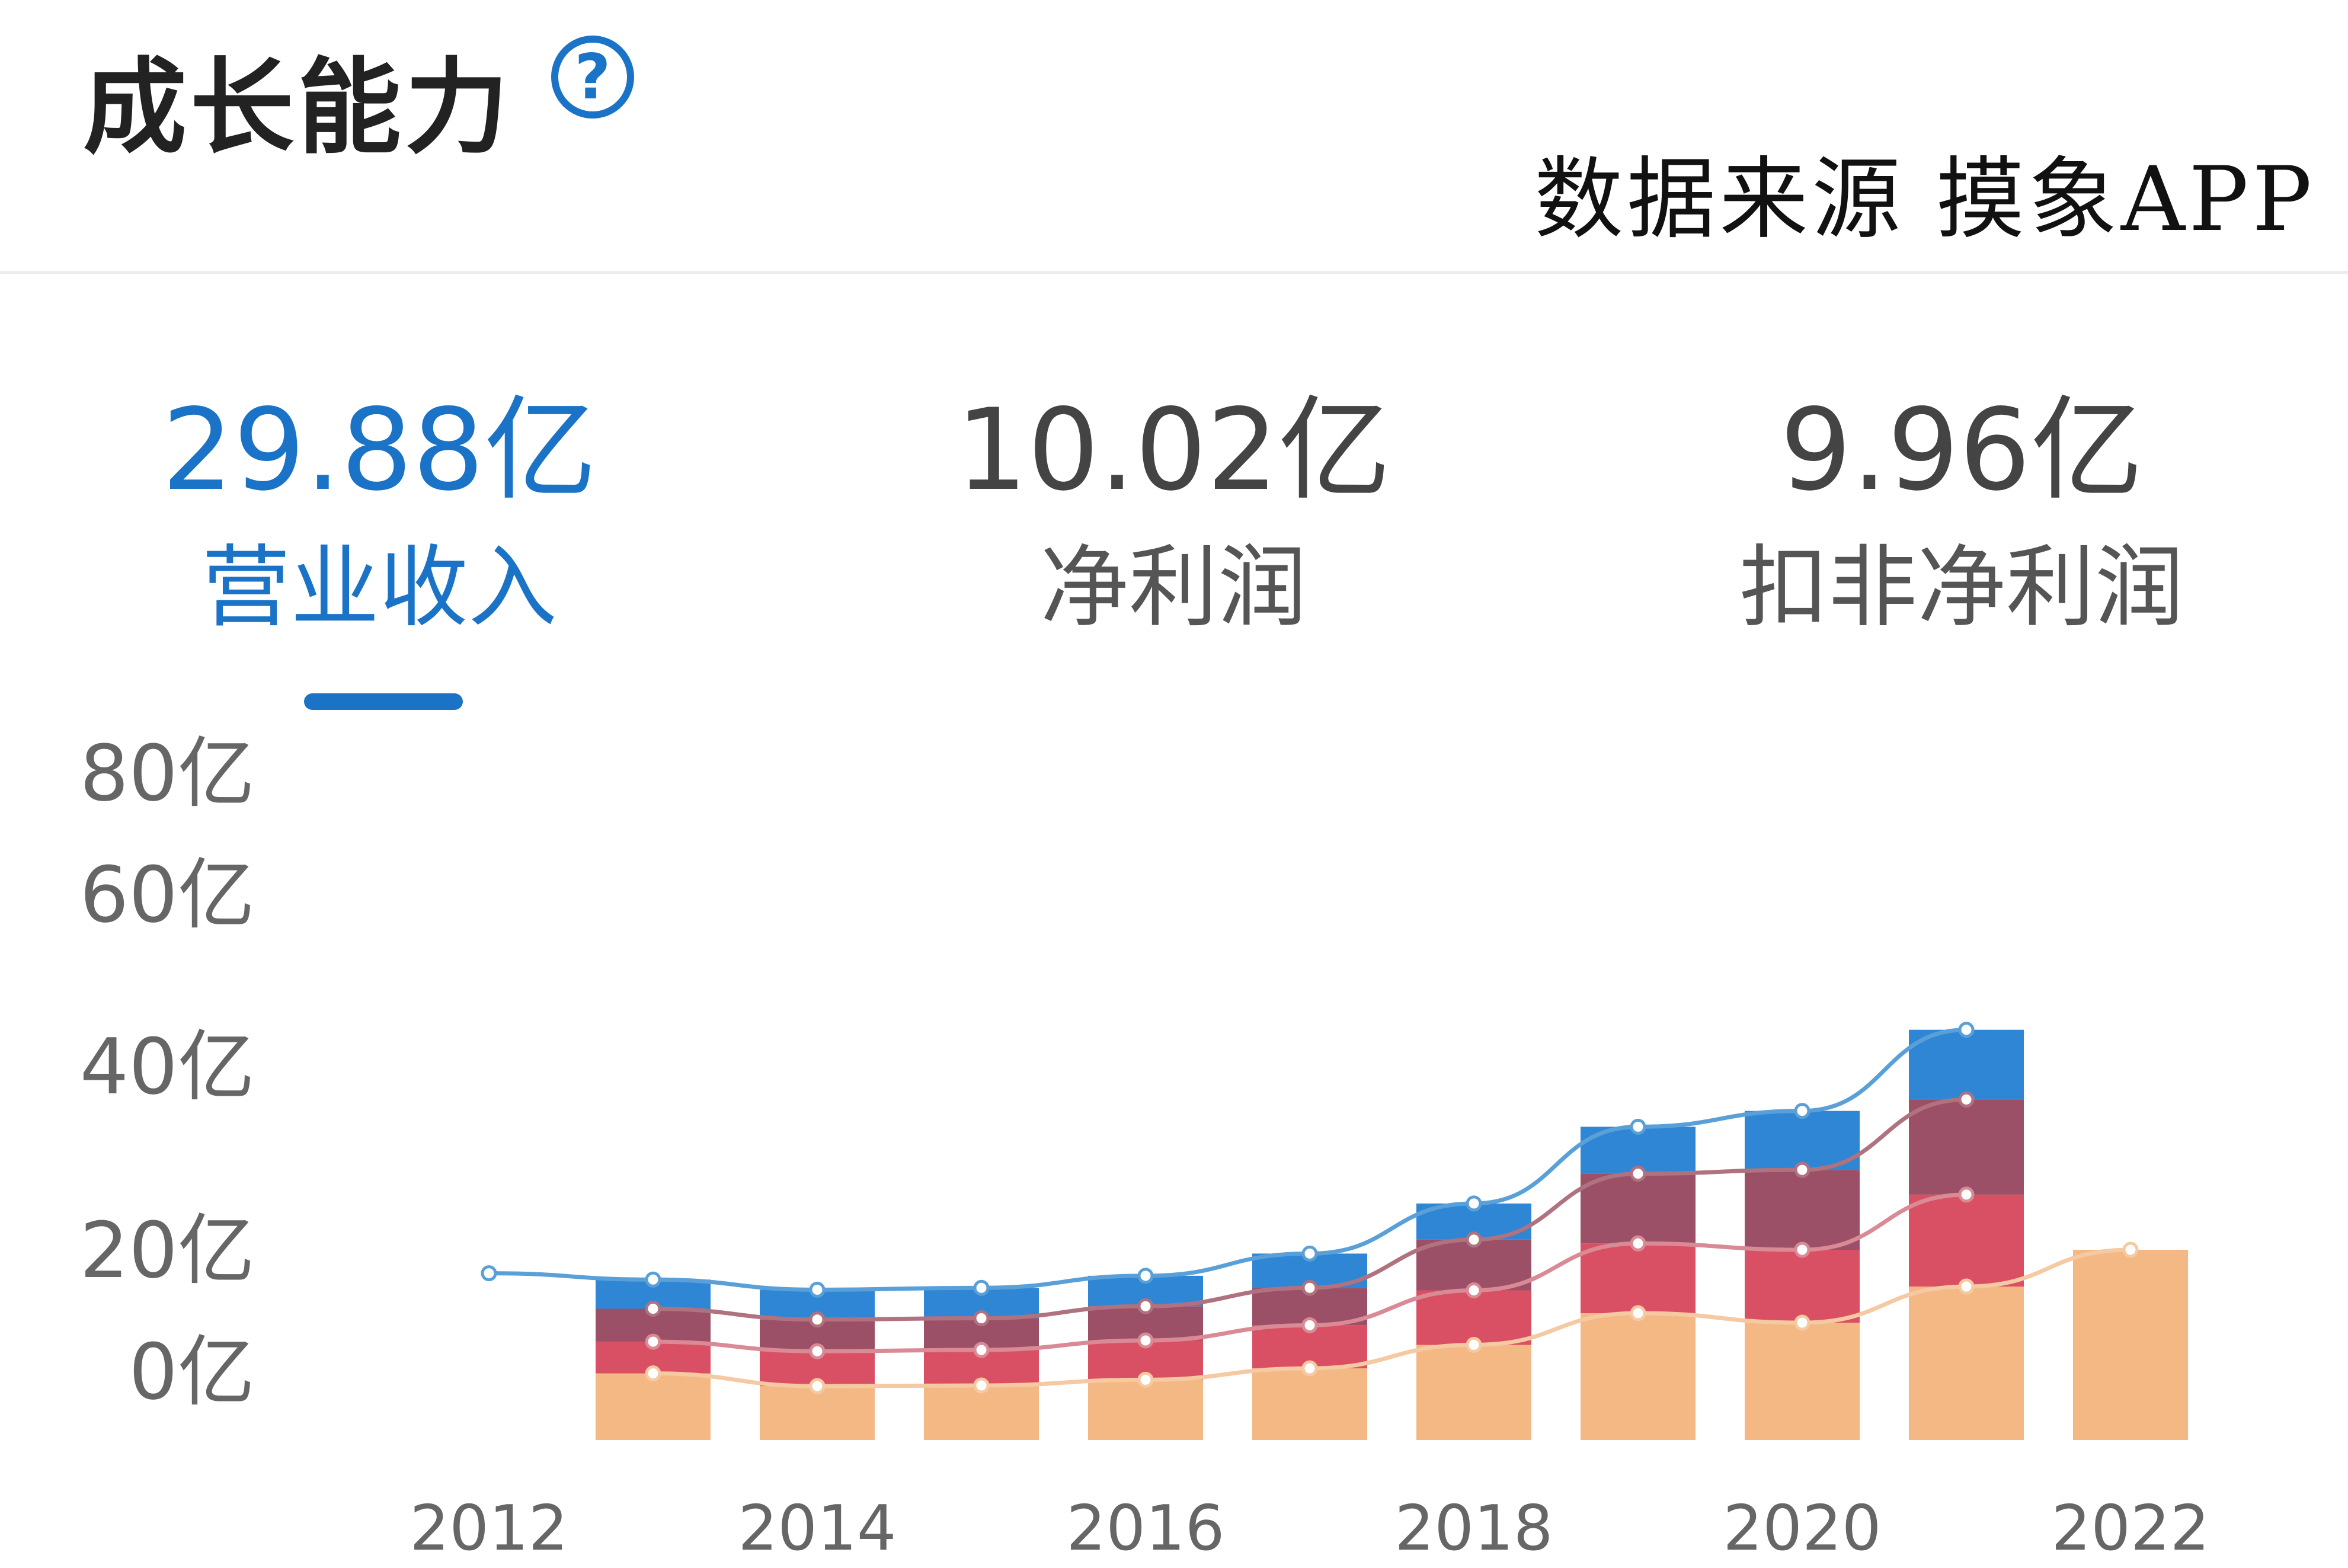 The image size is (2348, 1568). Describe the element at coordinates (297, 108) in the screenshot. I see `section-title: 成长能力` at that location.